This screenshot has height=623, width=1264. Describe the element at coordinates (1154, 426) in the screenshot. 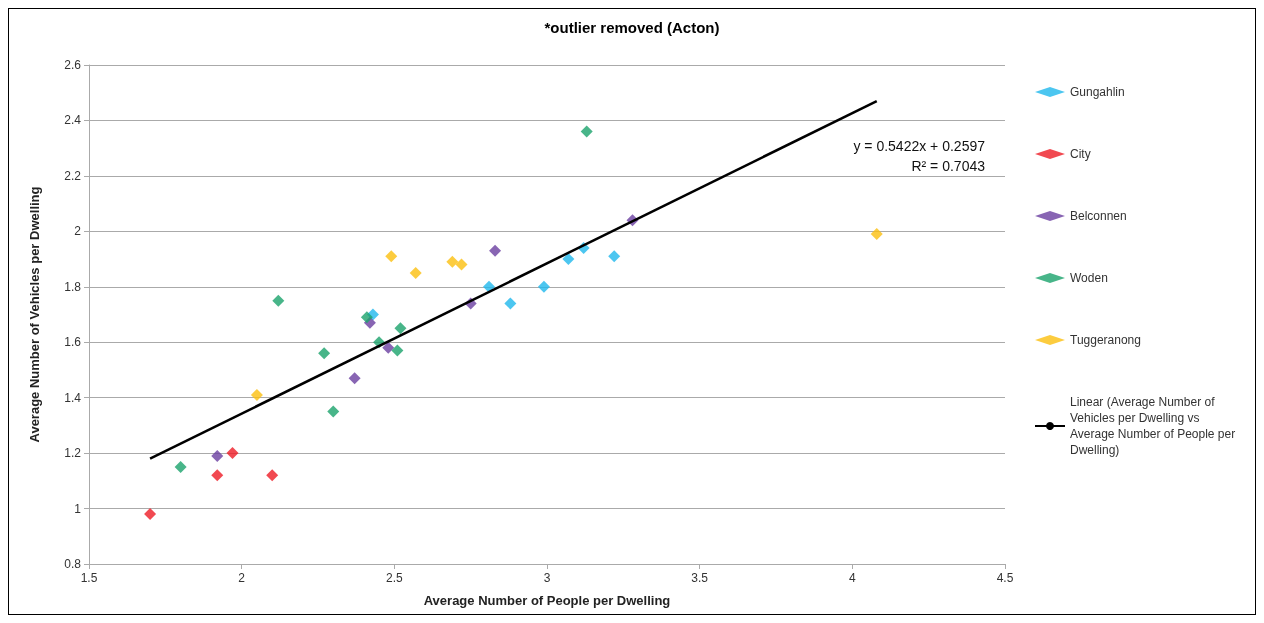

I see `legend-label: Linear (Average Number of Vehicles per Dwelling vs Average Number of People per Dwelling)` at that location.